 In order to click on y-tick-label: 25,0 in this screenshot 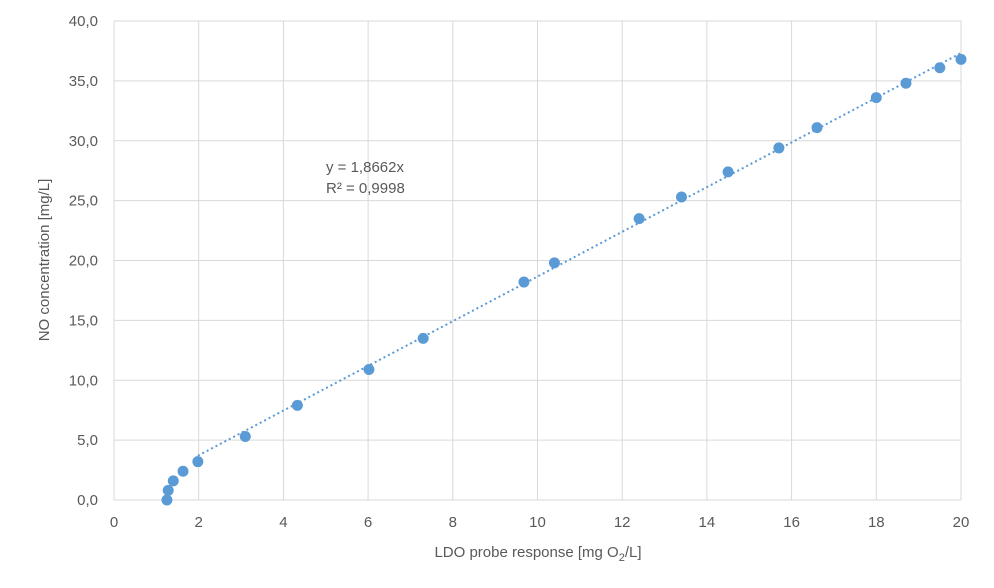, I will do `click(83, 201)`.